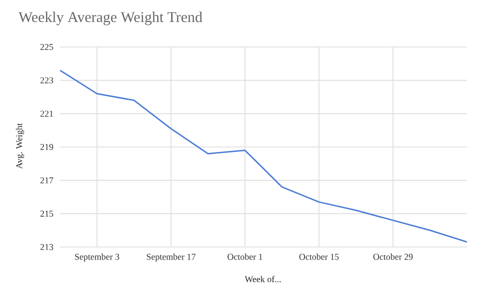 The image size is (484, 301). Describe the element at coordinates (47, 213) in the screenshot. I see `y-tick-label: 215` at that location.